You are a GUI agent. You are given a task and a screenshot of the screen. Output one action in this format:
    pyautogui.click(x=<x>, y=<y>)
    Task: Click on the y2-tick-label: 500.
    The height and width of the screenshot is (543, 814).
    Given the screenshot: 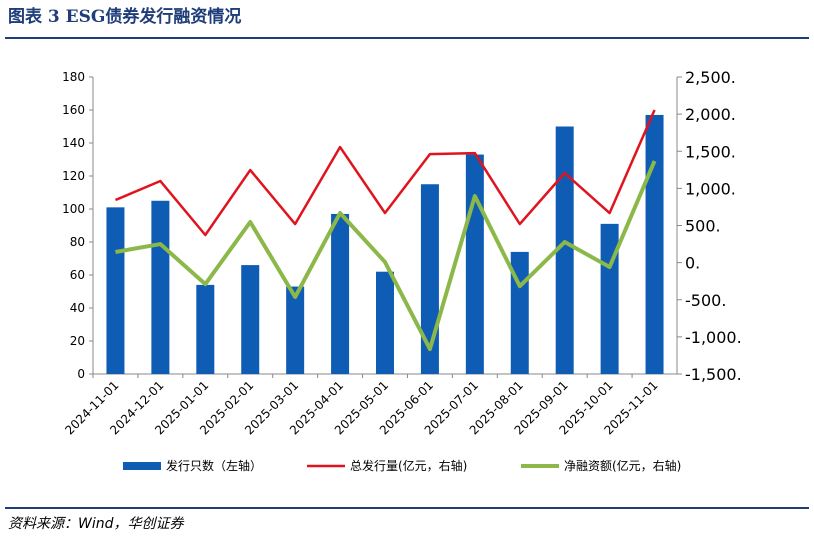 What is the action you would take?
    pyautogui.click(x=703, y=226)
    